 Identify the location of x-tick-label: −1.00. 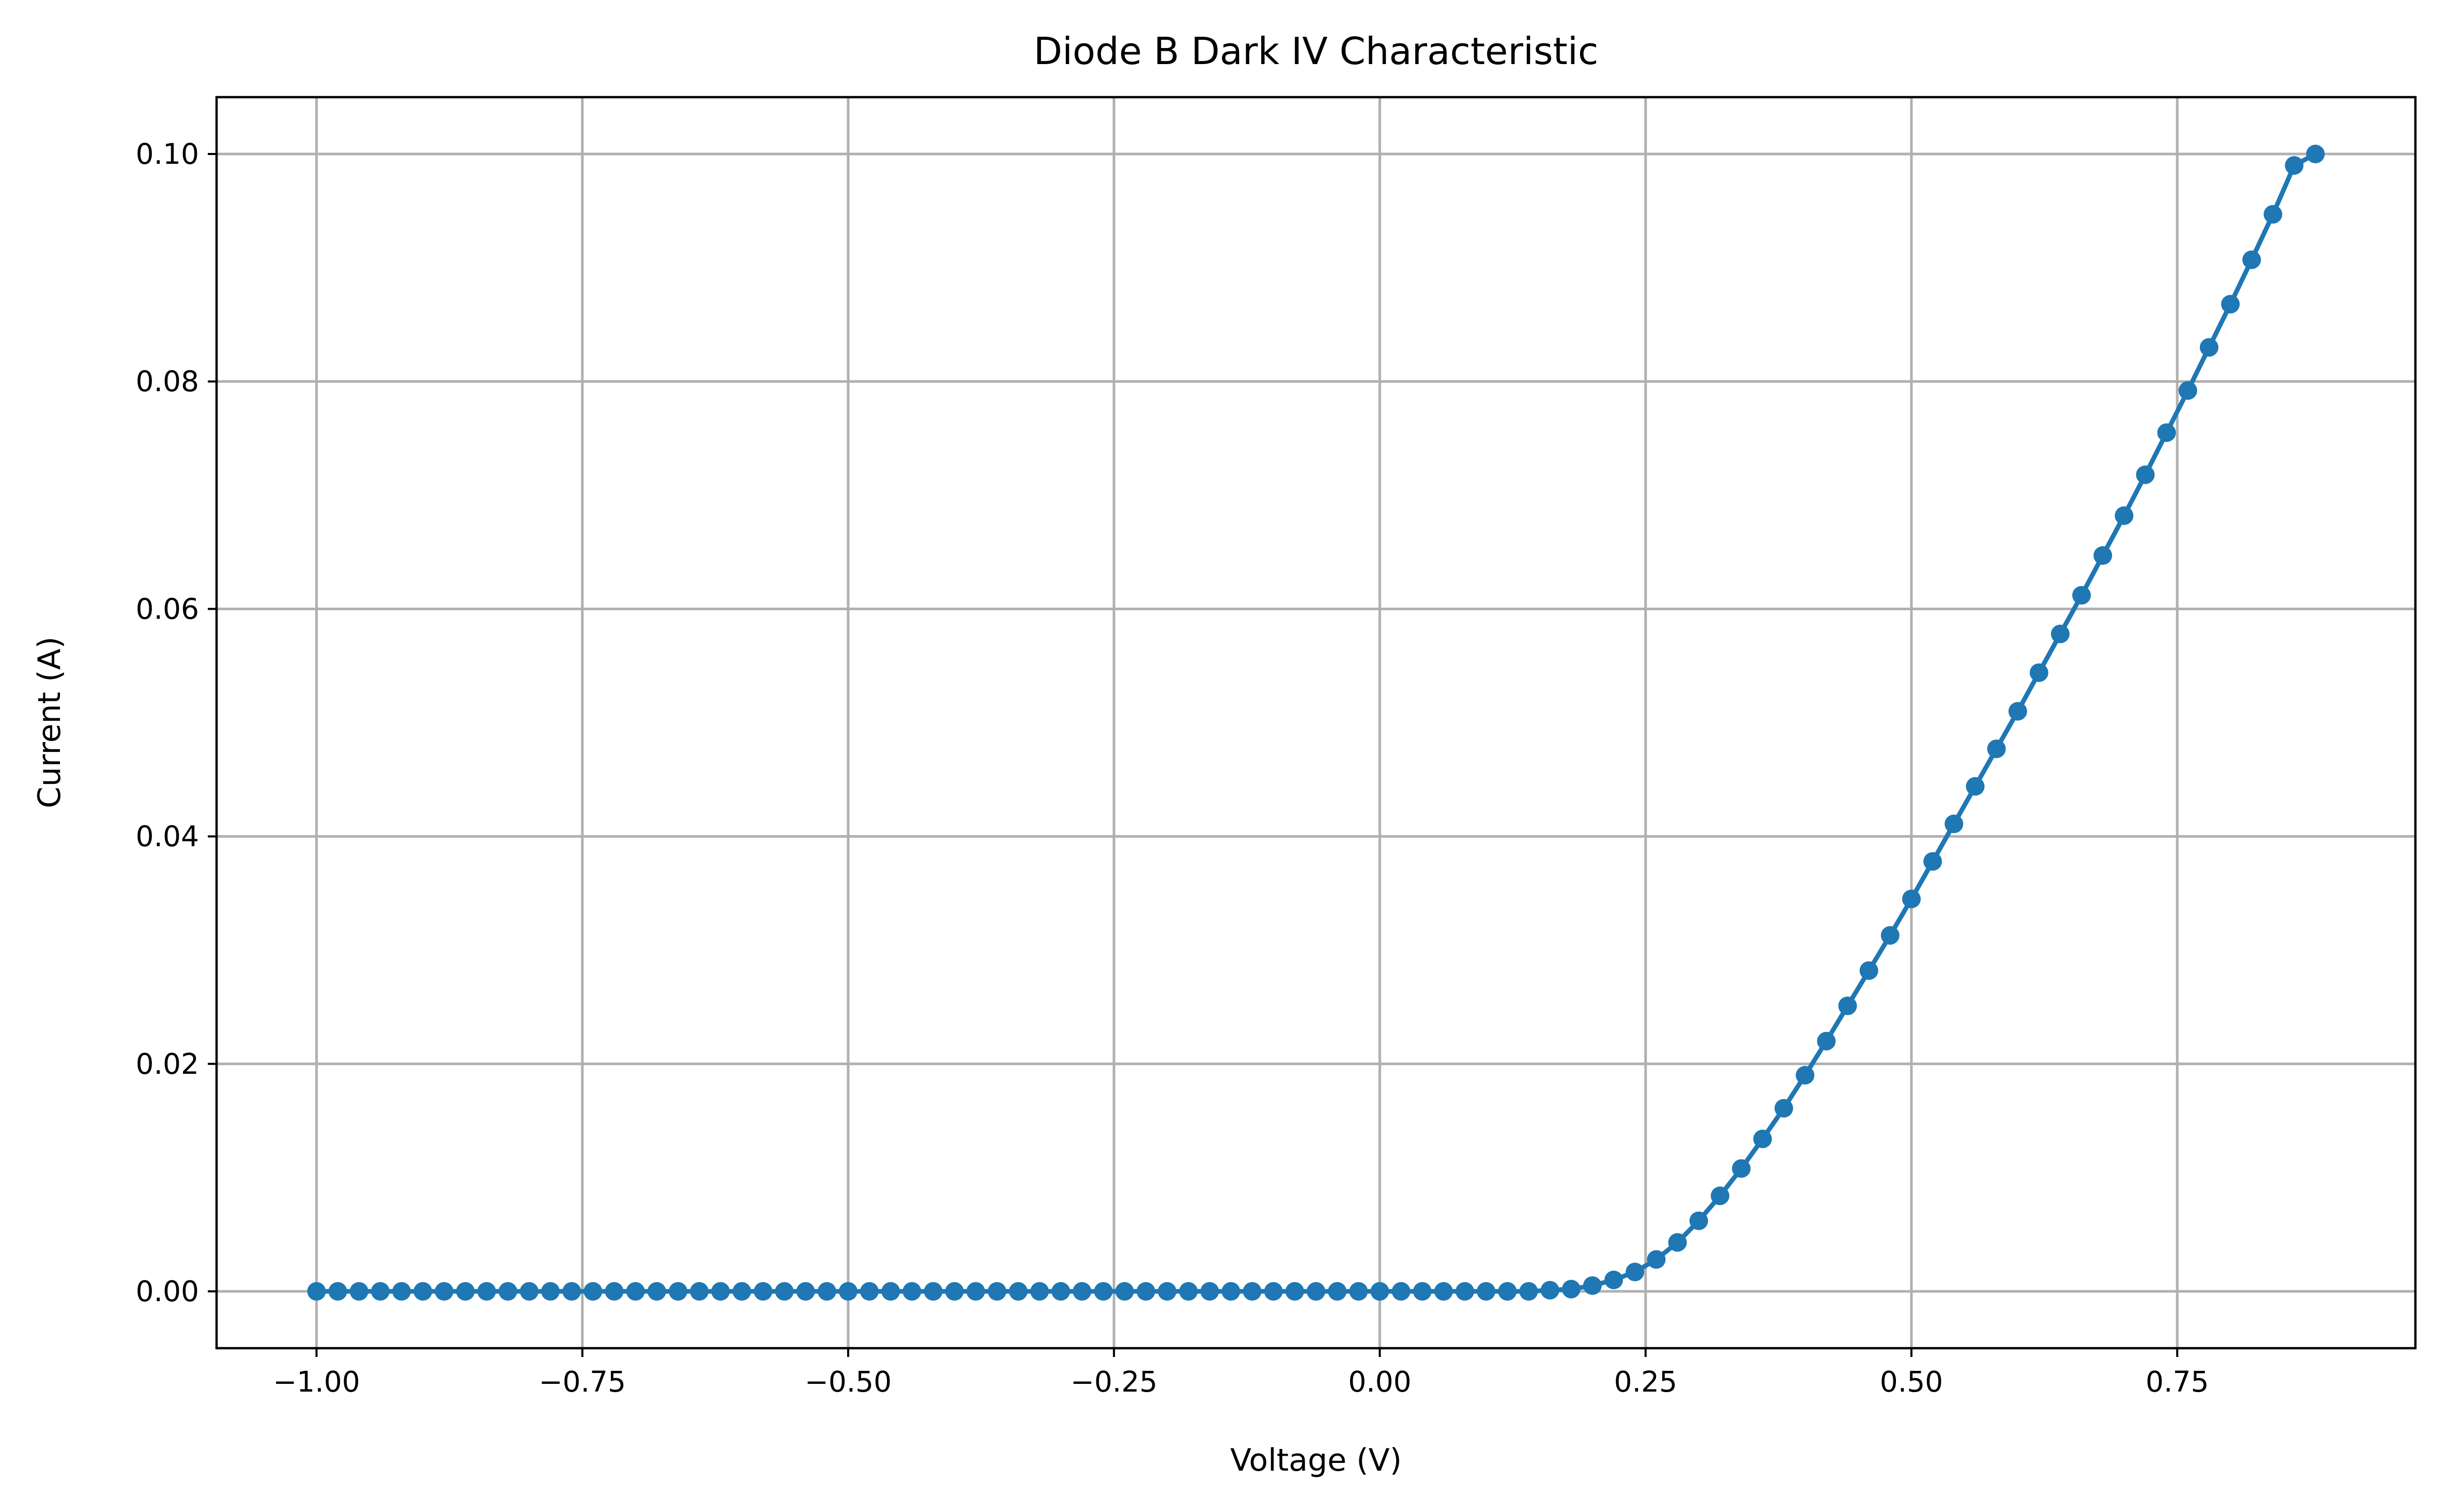
(316, 1381).